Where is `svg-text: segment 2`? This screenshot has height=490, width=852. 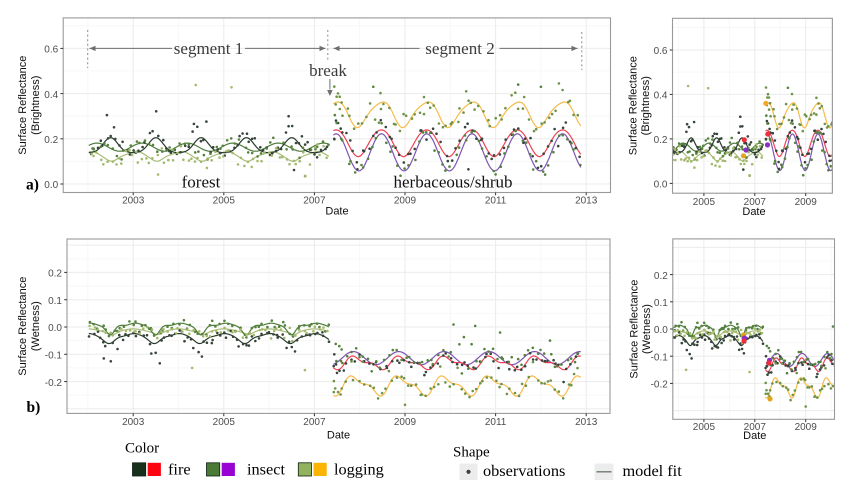 svg-text: segment 2 is located at coordinates (459, 48).